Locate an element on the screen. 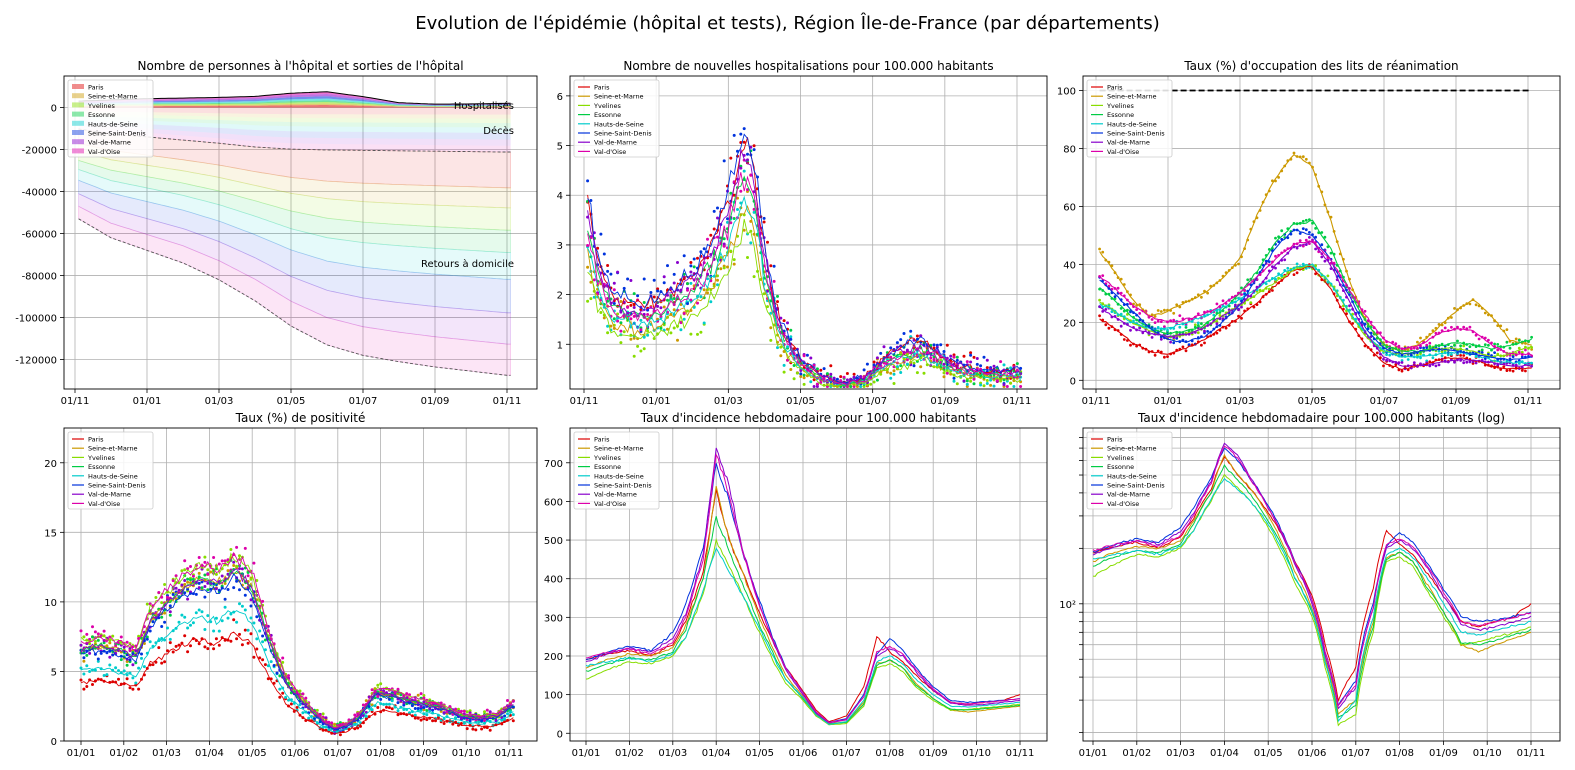 The width and height of the screenshot is (1575, 770). y-tick-label: 700 is located at coordinates (553, 464).